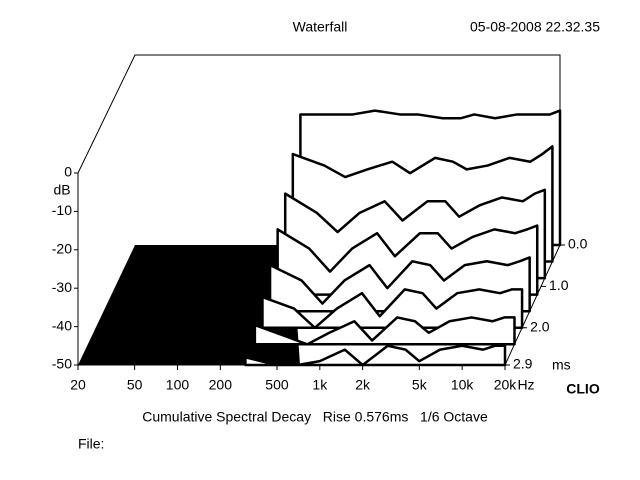  What do you see at coordinates (62, 210) in the screenshot?
I see `y-tick-label: -10` at bounding box center [62, 210].